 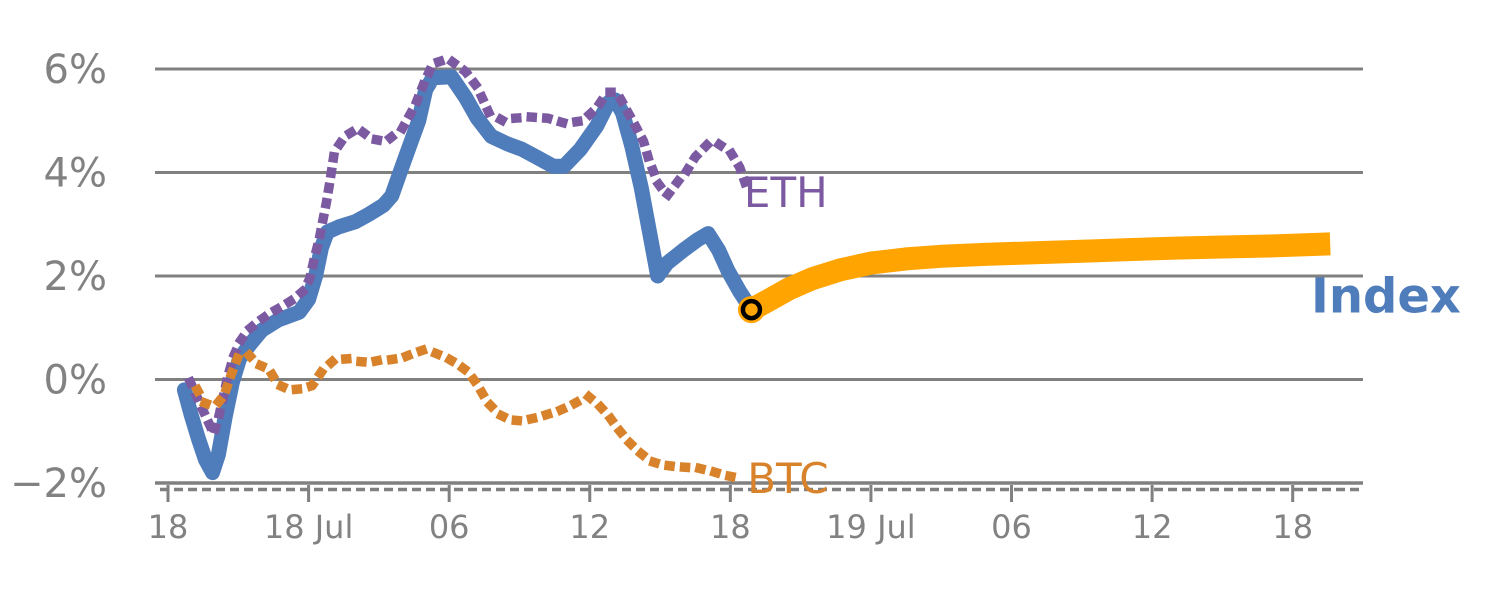 What do you see at coordinates (75, 277) in the screenshot?
I see `y-tick-label: 2%` at bounding box center [75, 277].